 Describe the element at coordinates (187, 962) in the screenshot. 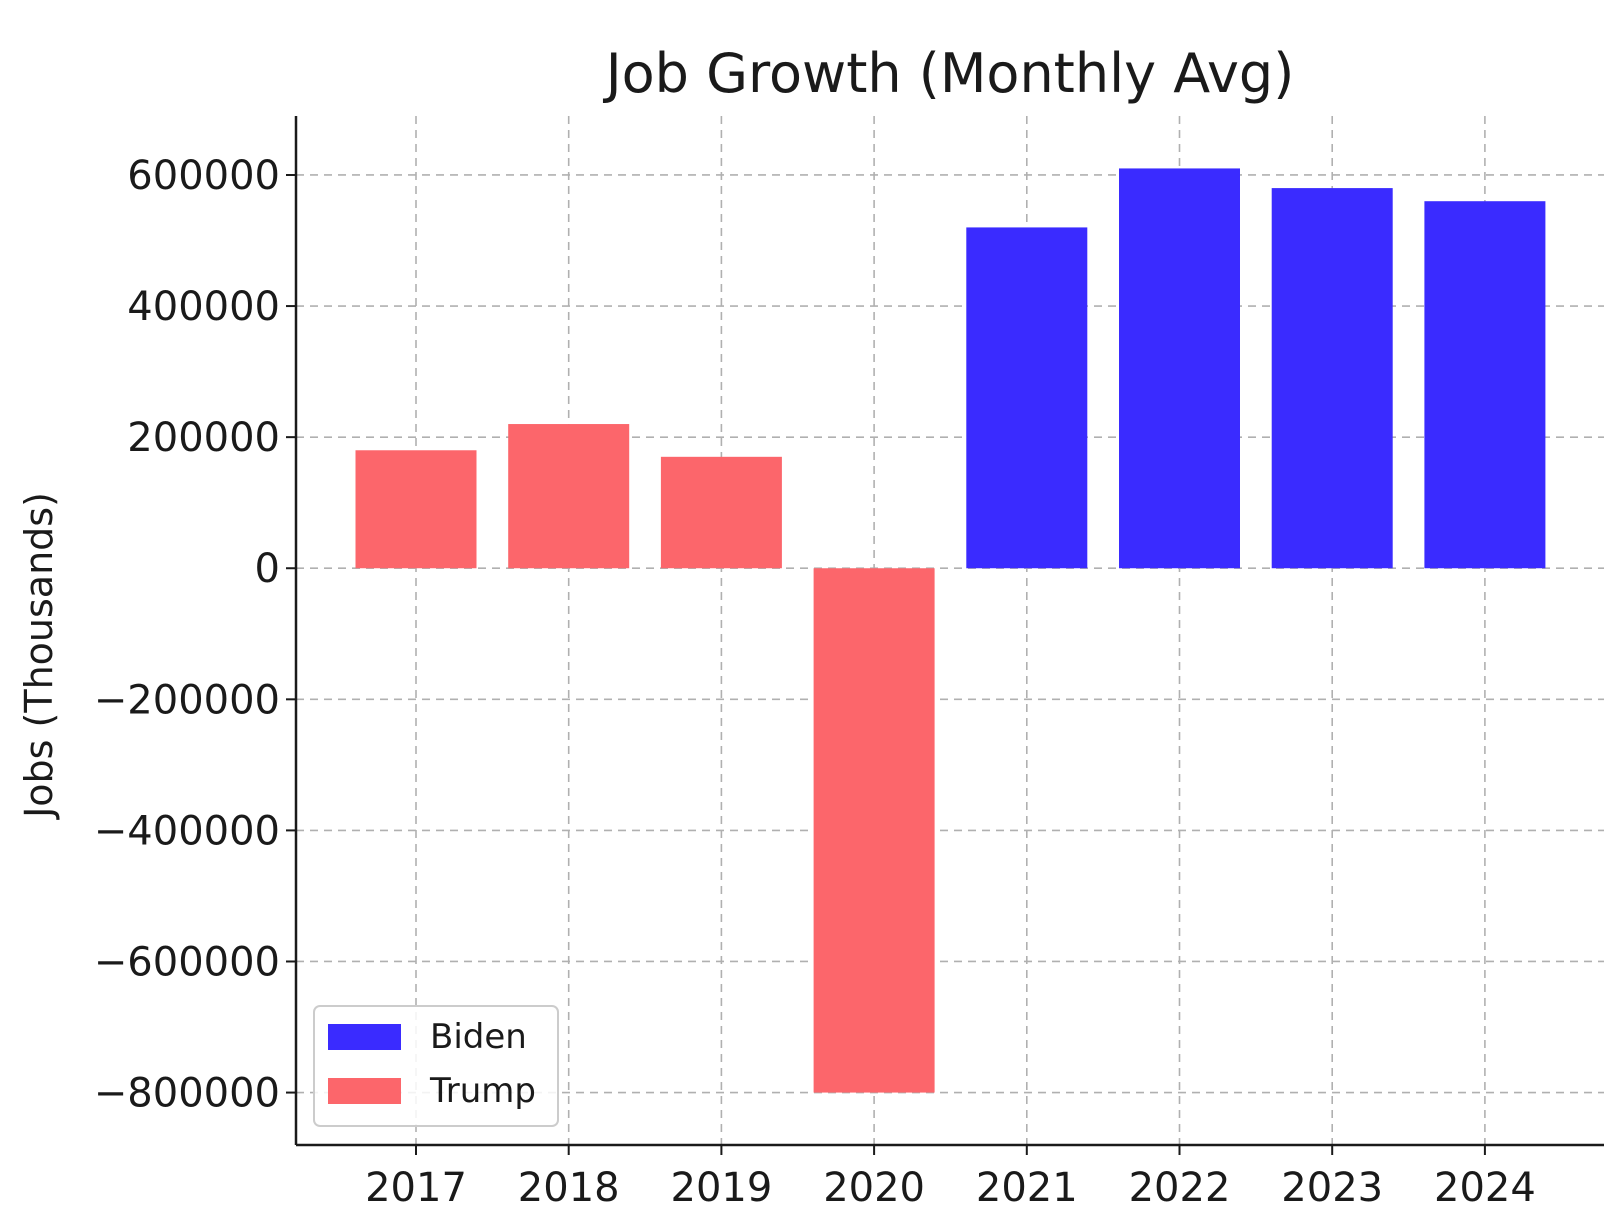

I see `y-tick-label: −600000` at that location.